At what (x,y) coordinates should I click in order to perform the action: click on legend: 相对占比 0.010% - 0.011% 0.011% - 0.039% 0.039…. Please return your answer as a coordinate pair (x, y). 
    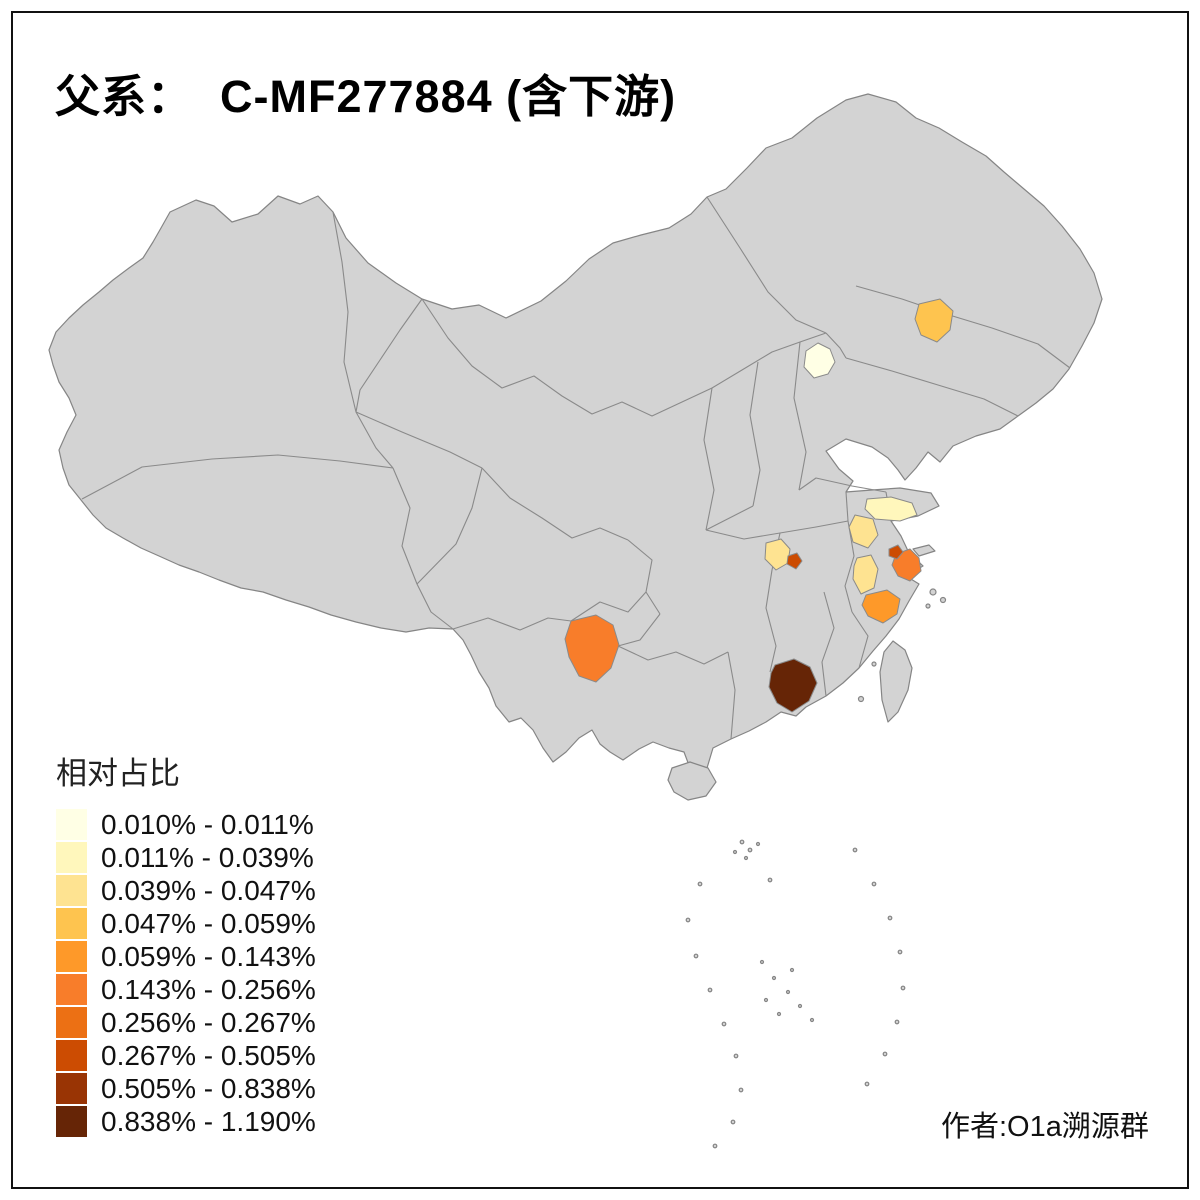
    Looking at the image, I should click on (236, 943).